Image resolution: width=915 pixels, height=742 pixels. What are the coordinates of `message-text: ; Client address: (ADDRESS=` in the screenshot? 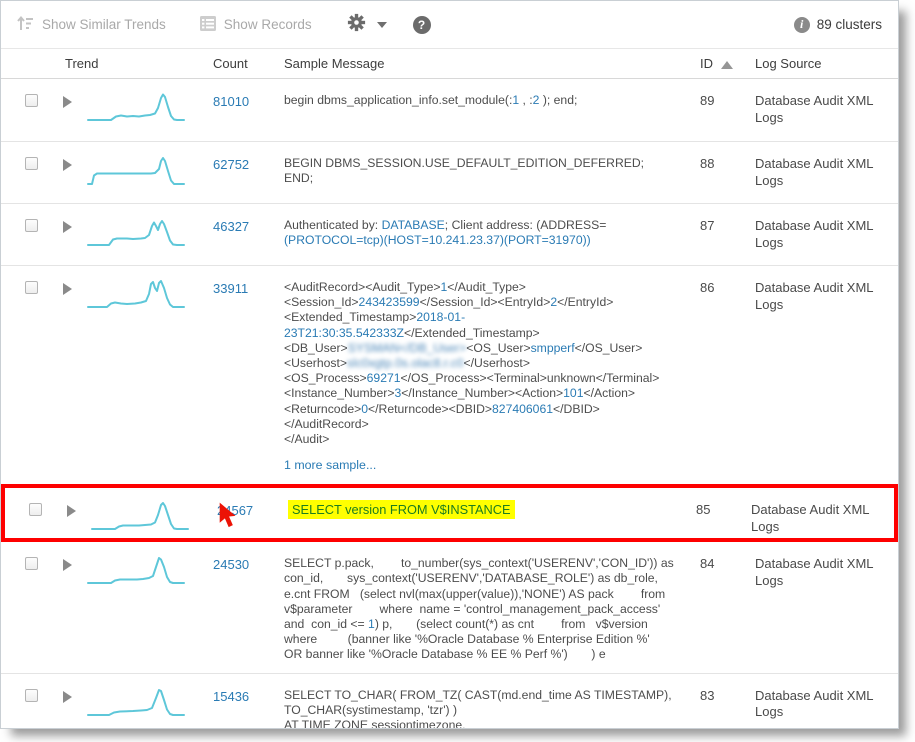 It's located at (525, 225).